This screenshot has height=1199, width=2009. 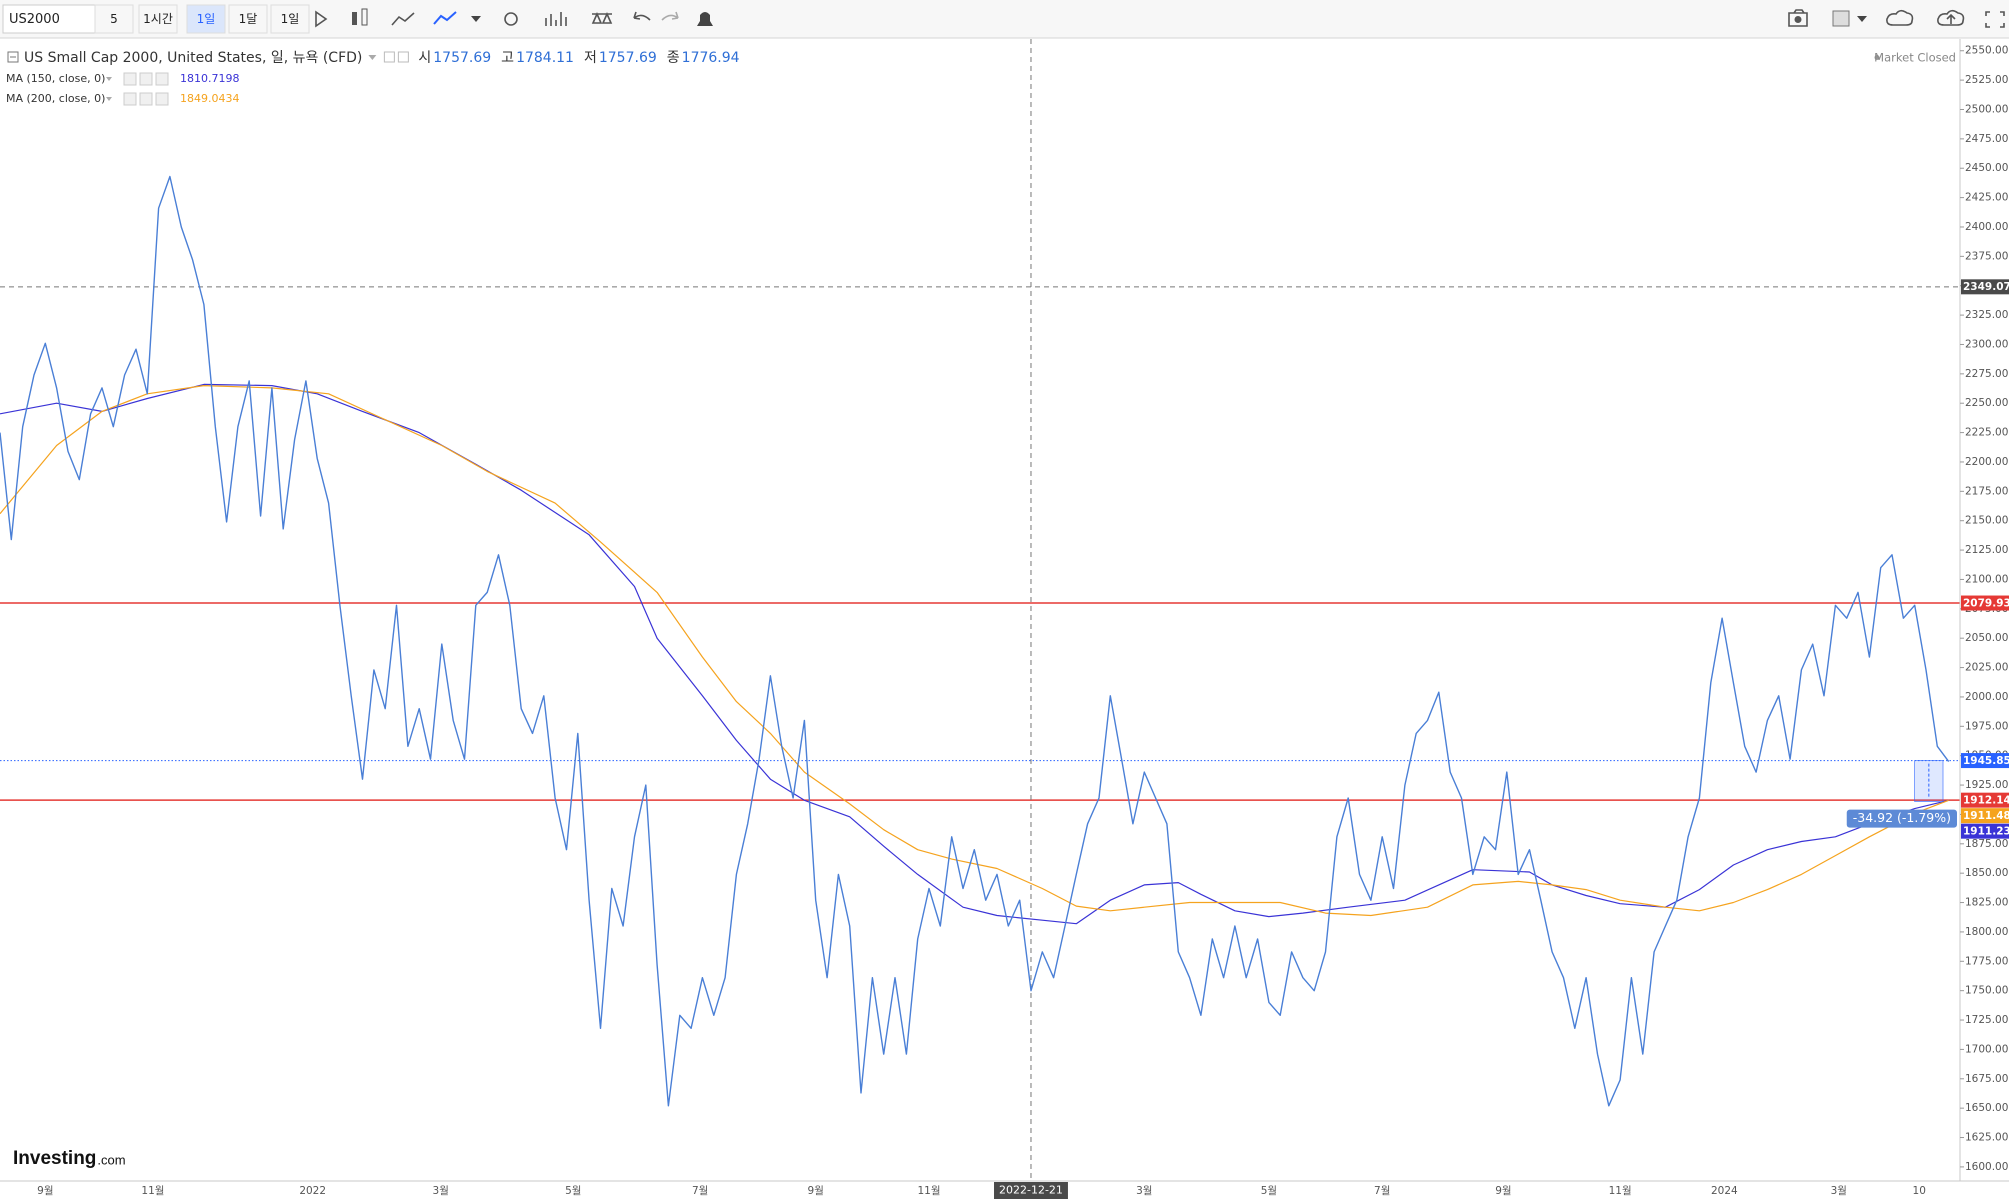 I want to click on y-tick-label: 2425.00, so click(x=1986, y=198).